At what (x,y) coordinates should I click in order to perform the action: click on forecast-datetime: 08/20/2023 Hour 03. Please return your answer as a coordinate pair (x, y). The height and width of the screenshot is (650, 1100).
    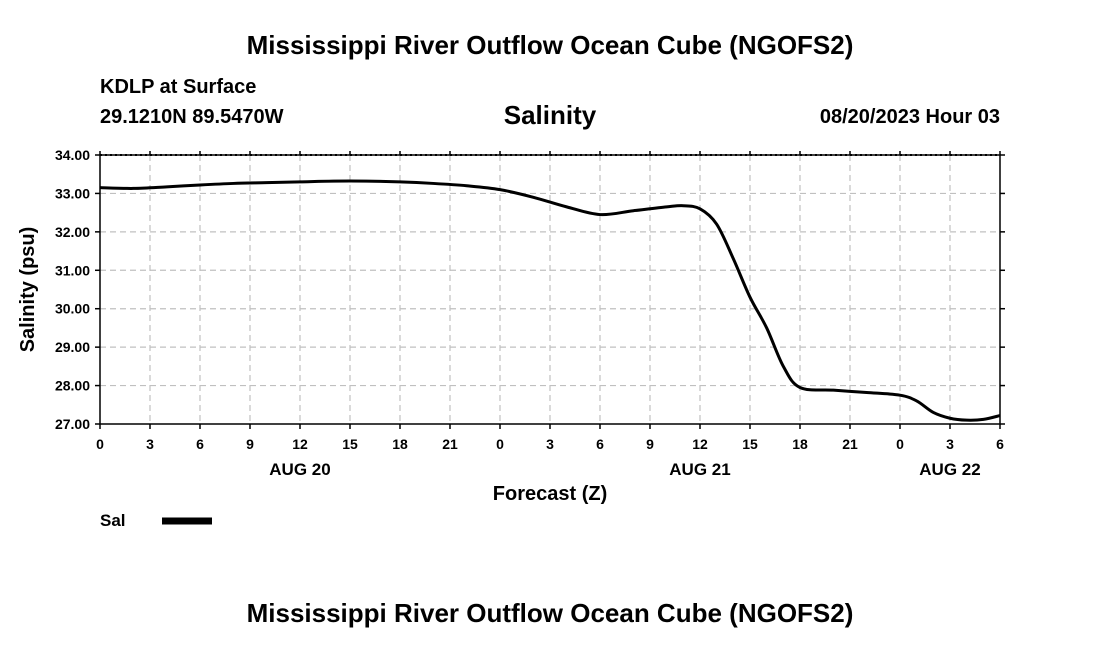
    Looking at the image, I should click on (909, 117).